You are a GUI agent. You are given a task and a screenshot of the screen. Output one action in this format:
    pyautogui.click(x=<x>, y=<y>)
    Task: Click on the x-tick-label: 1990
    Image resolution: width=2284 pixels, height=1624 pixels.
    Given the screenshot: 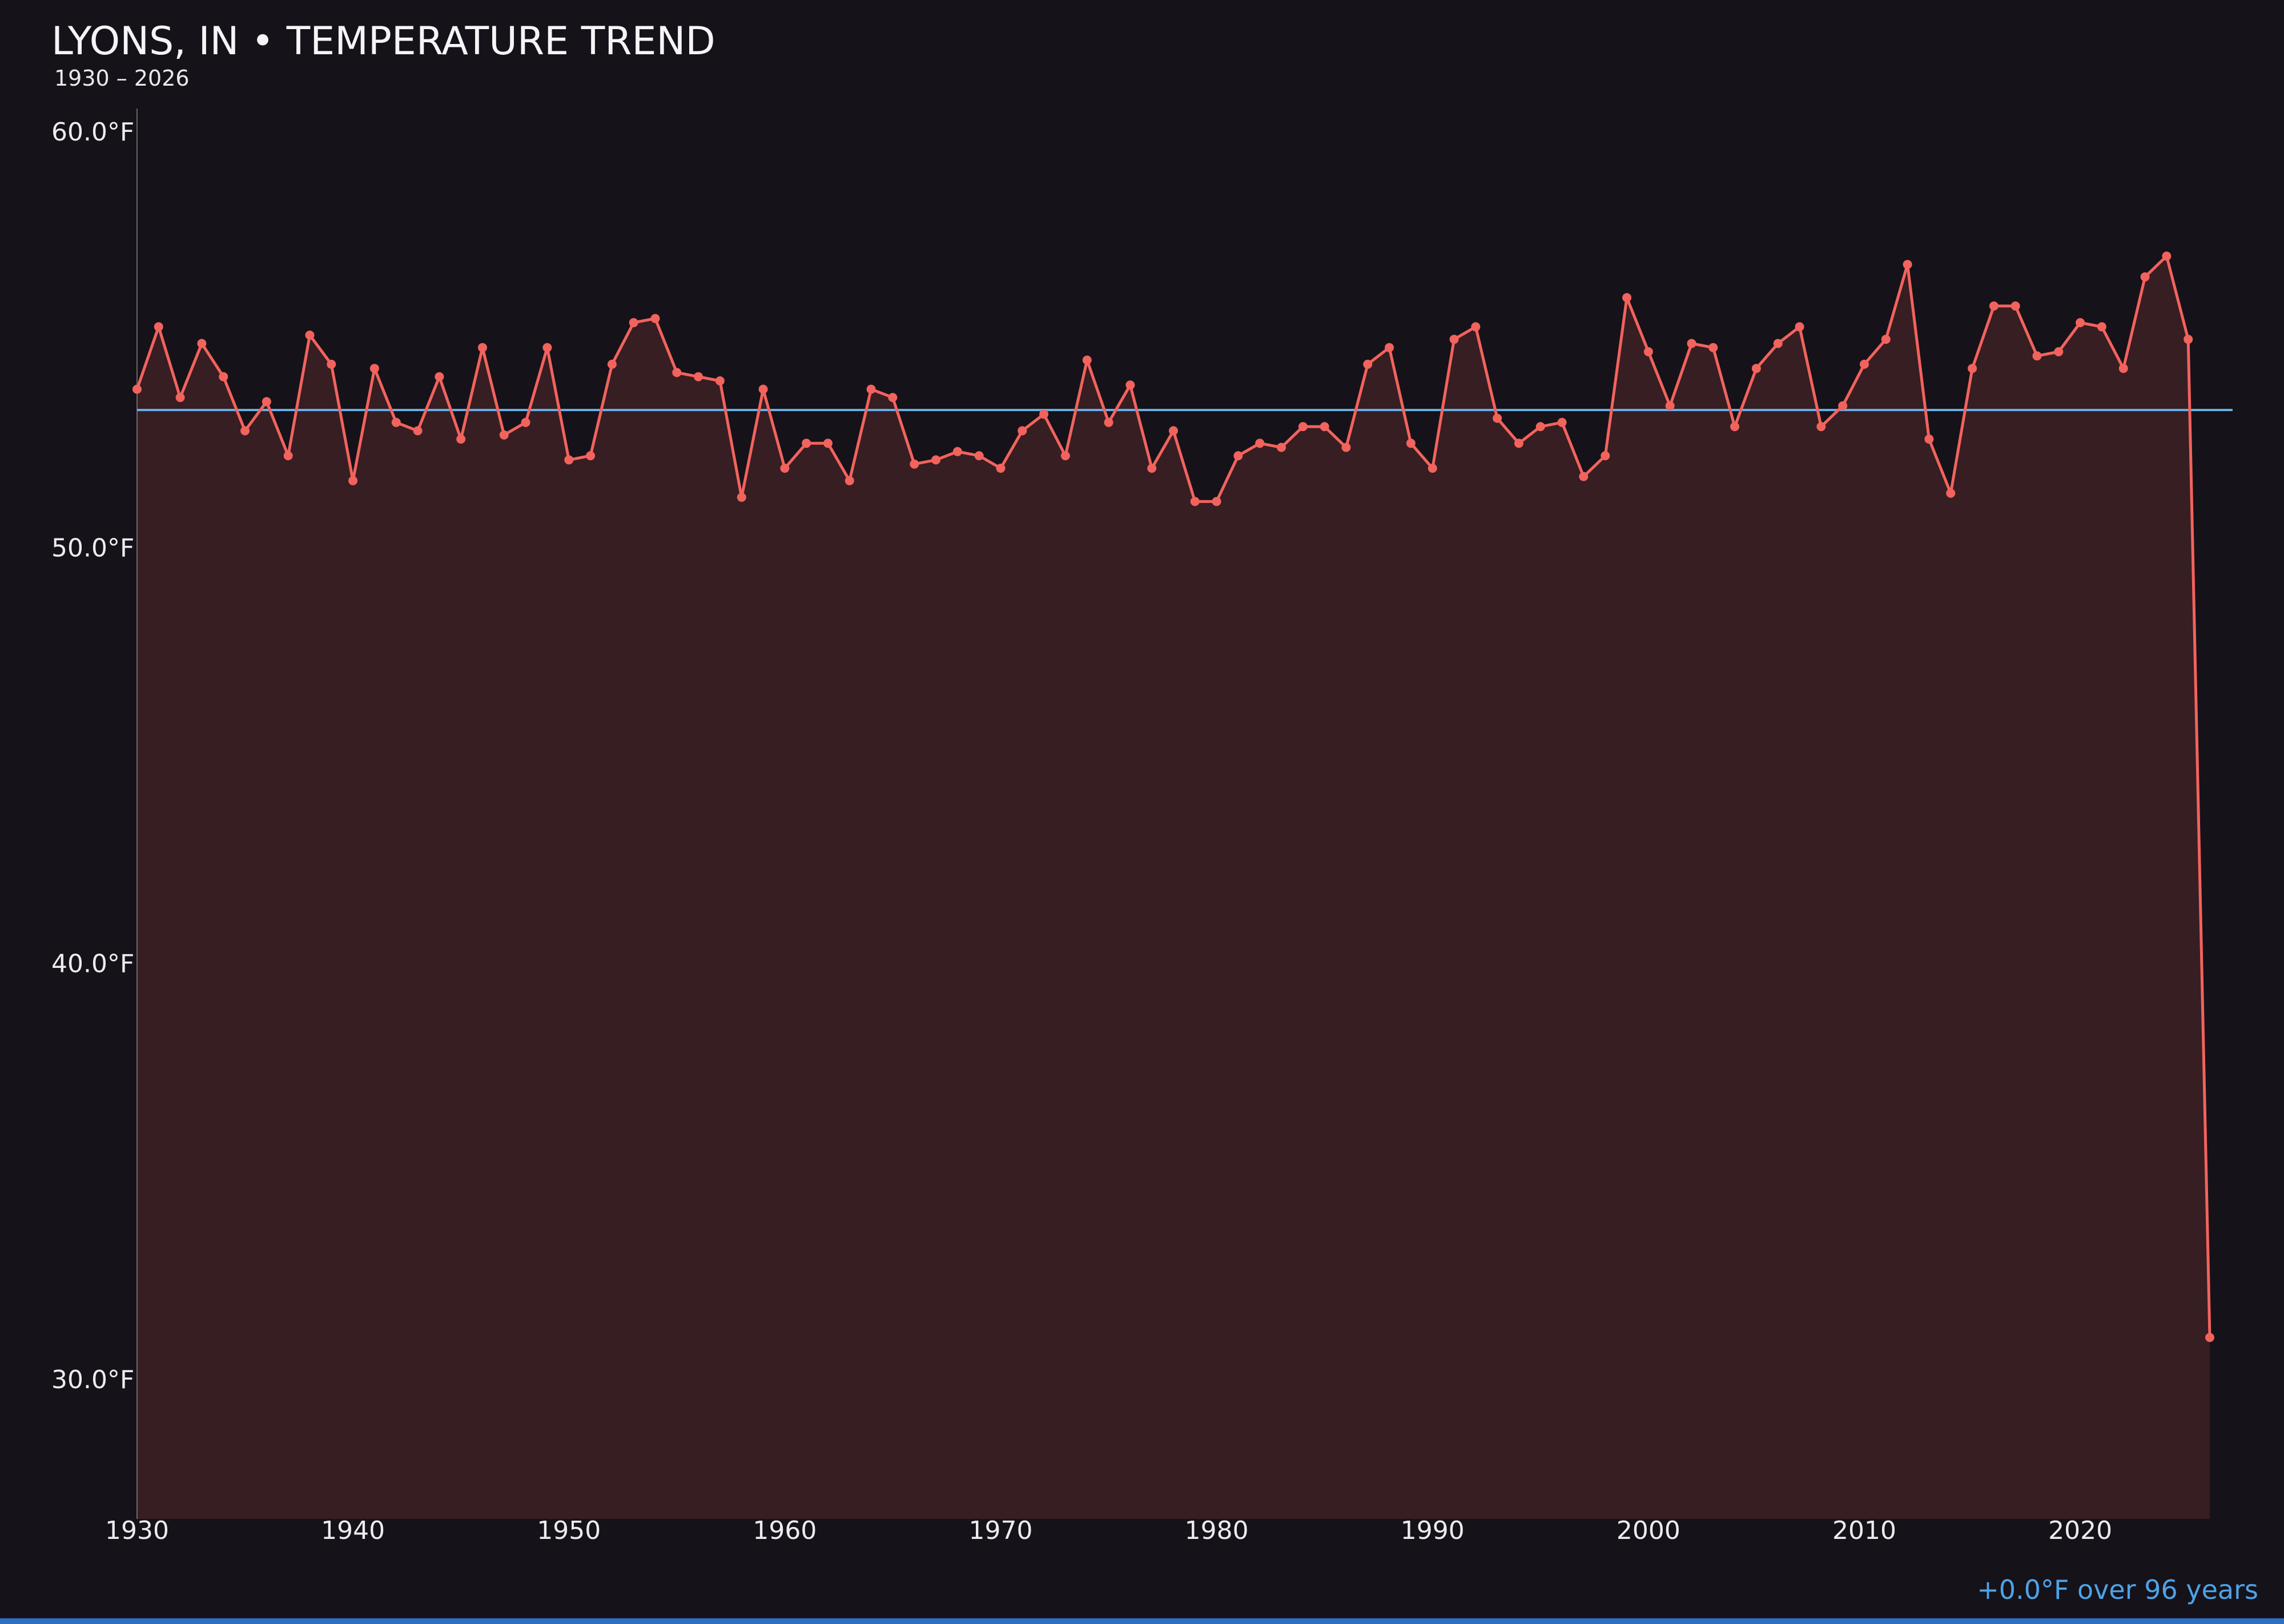 What is the action you would take?
    pyautogui.click(x=1433, y=1530)
    